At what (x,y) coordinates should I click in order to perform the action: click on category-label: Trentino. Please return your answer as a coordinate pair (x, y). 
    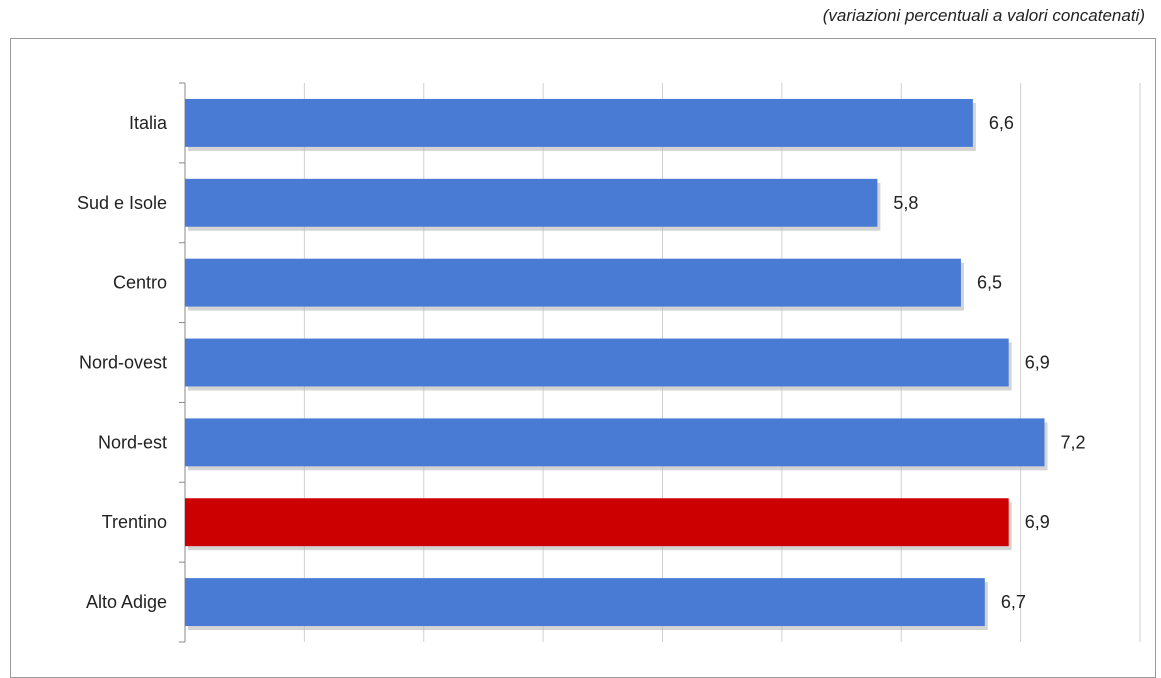
    Looking at the image, I should click on (134, 522).